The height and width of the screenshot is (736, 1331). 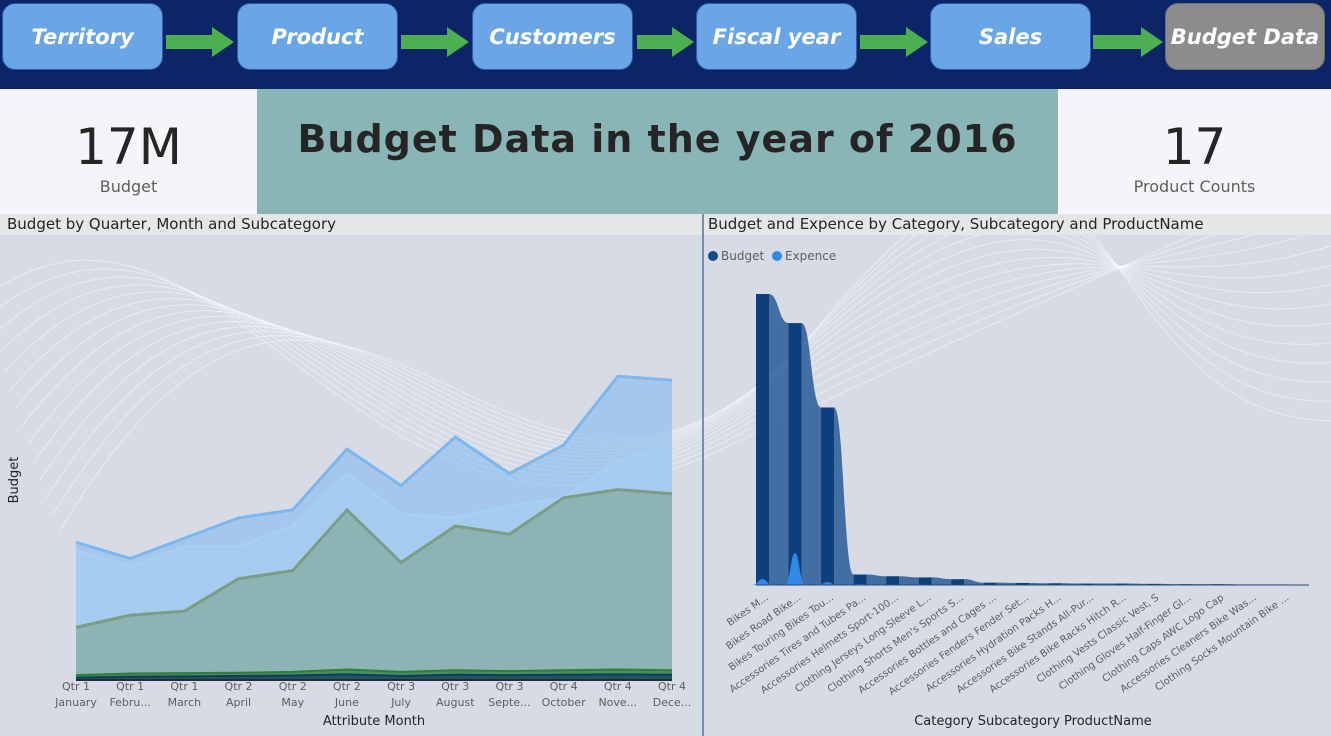 I want to click on x-axis-title: Category Subcategory ProductName, so click(x=1033, y=721).